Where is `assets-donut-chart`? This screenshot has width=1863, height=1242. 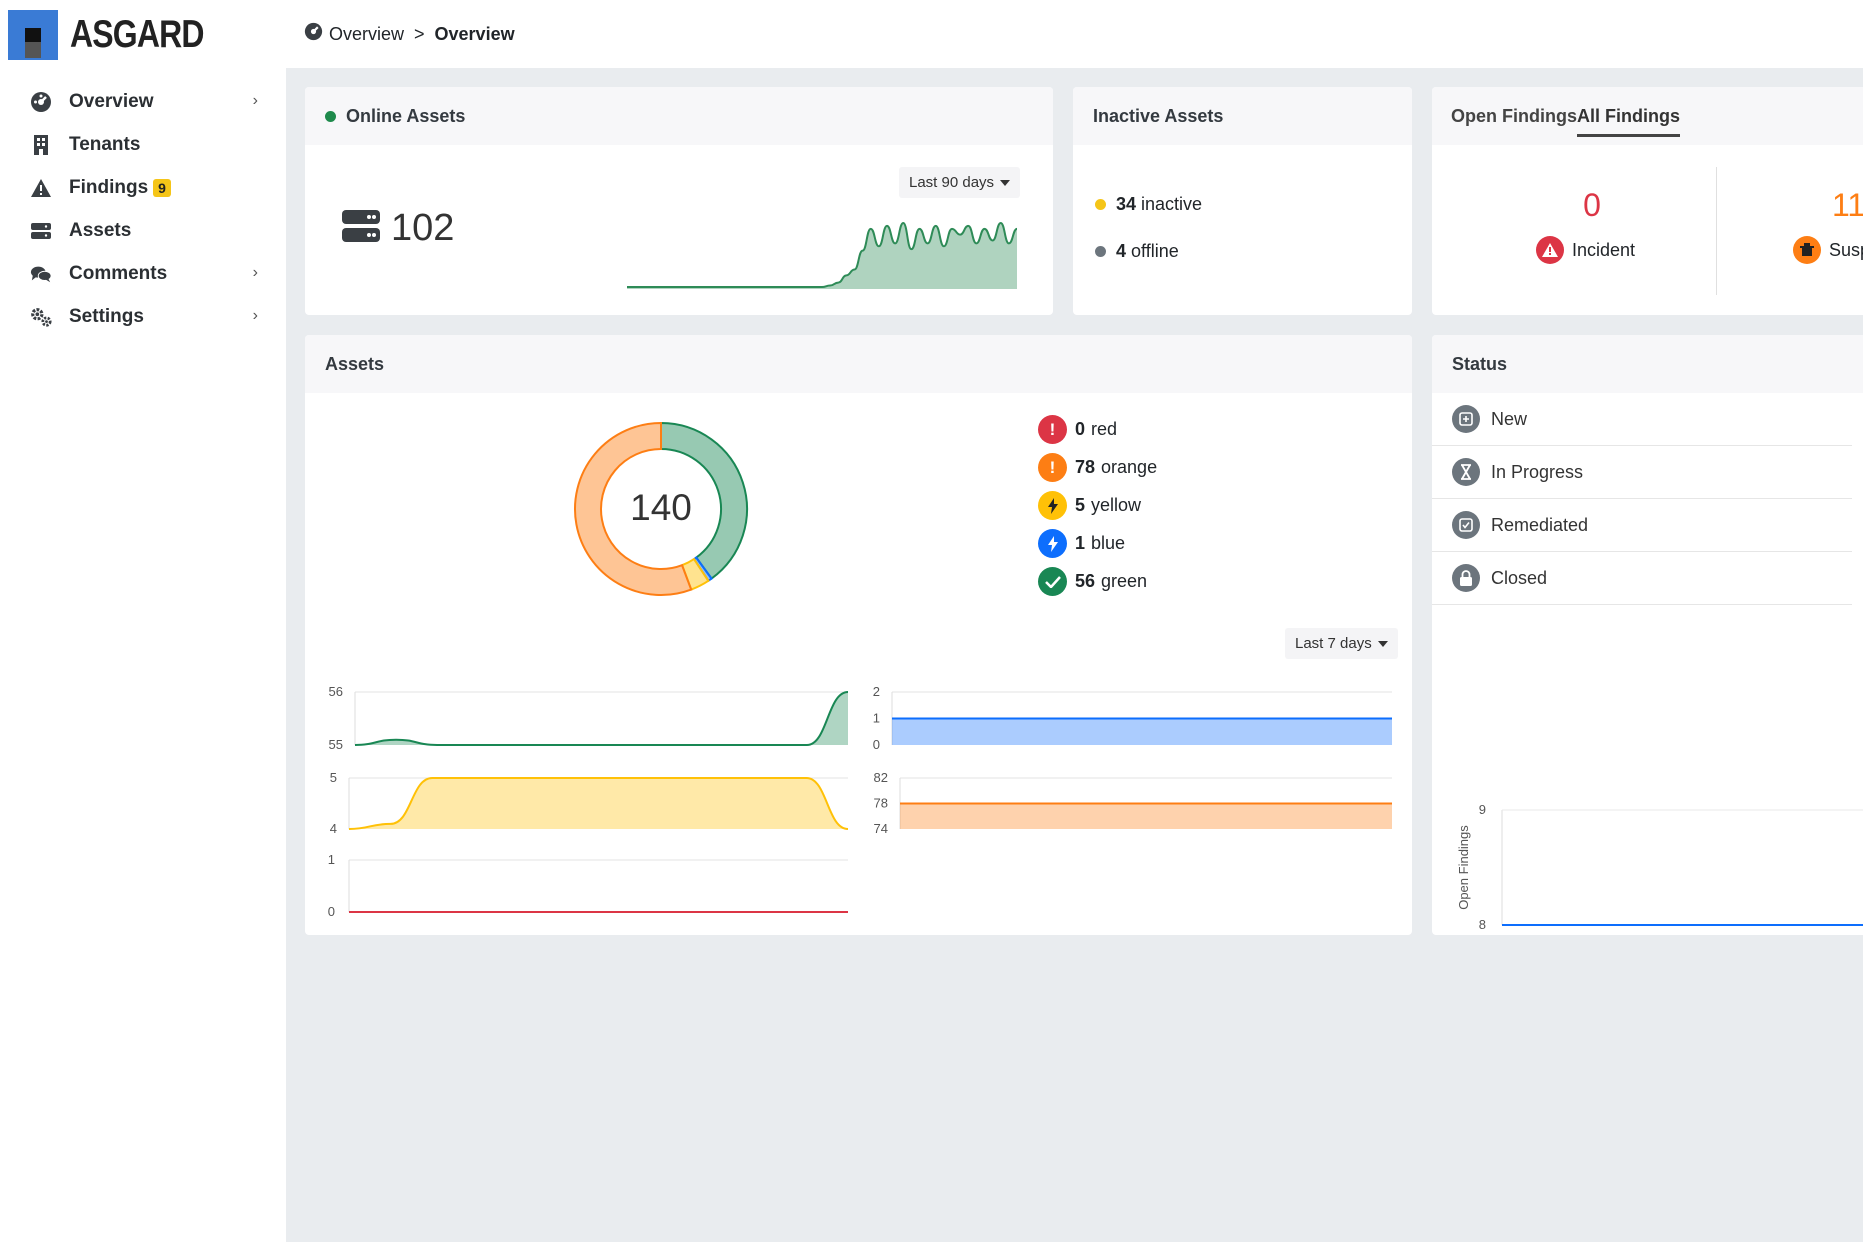 assets-donut-chart is located at coordinates (661, 508).